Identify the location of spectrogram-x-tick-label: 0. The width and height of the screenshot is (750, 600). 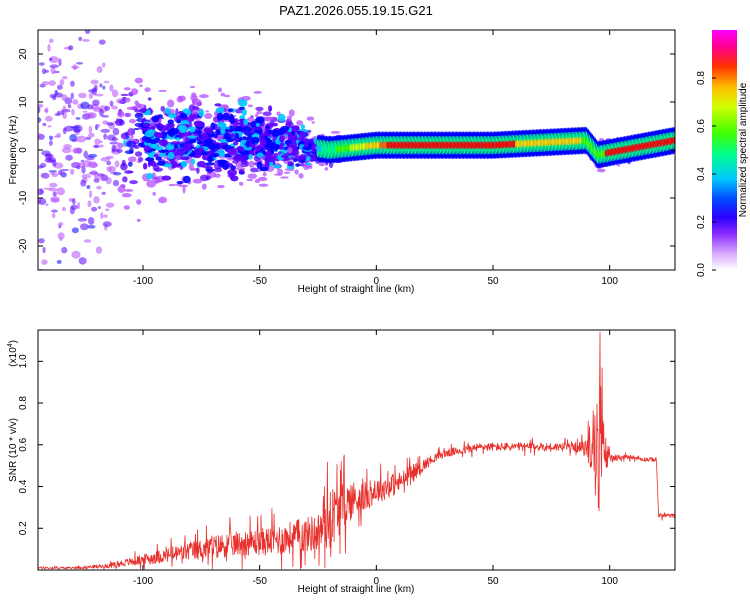
(377, 281).